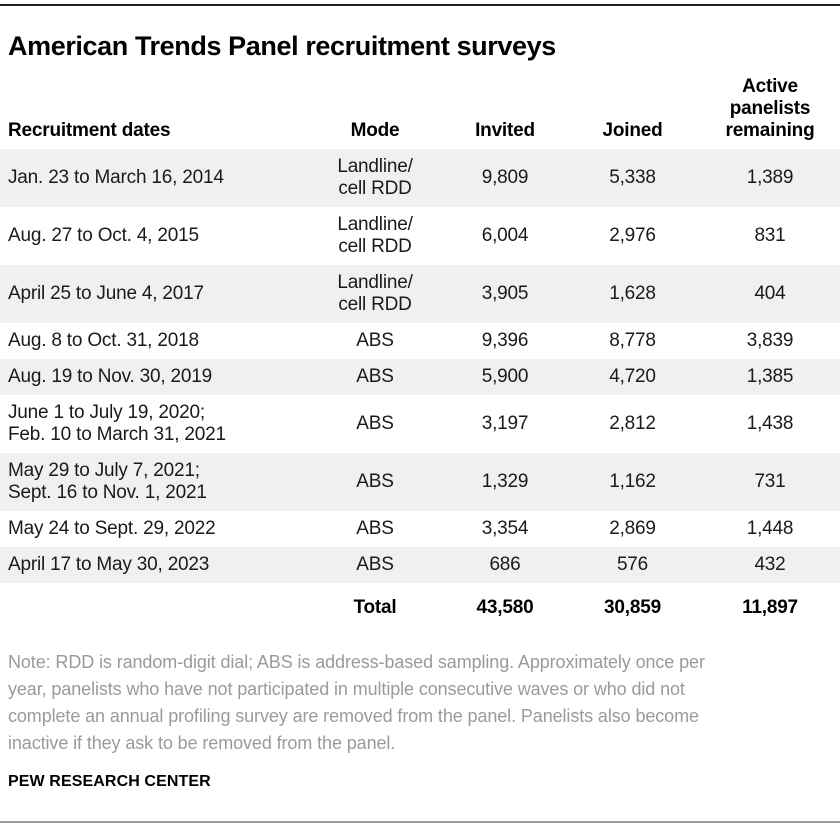 The height and width of the screenshot is (828, 840). What do you see at coordinates (770, 235) in the screenshot?
I see `active-panelists-cell: 831` at bounding box center [770, 235].